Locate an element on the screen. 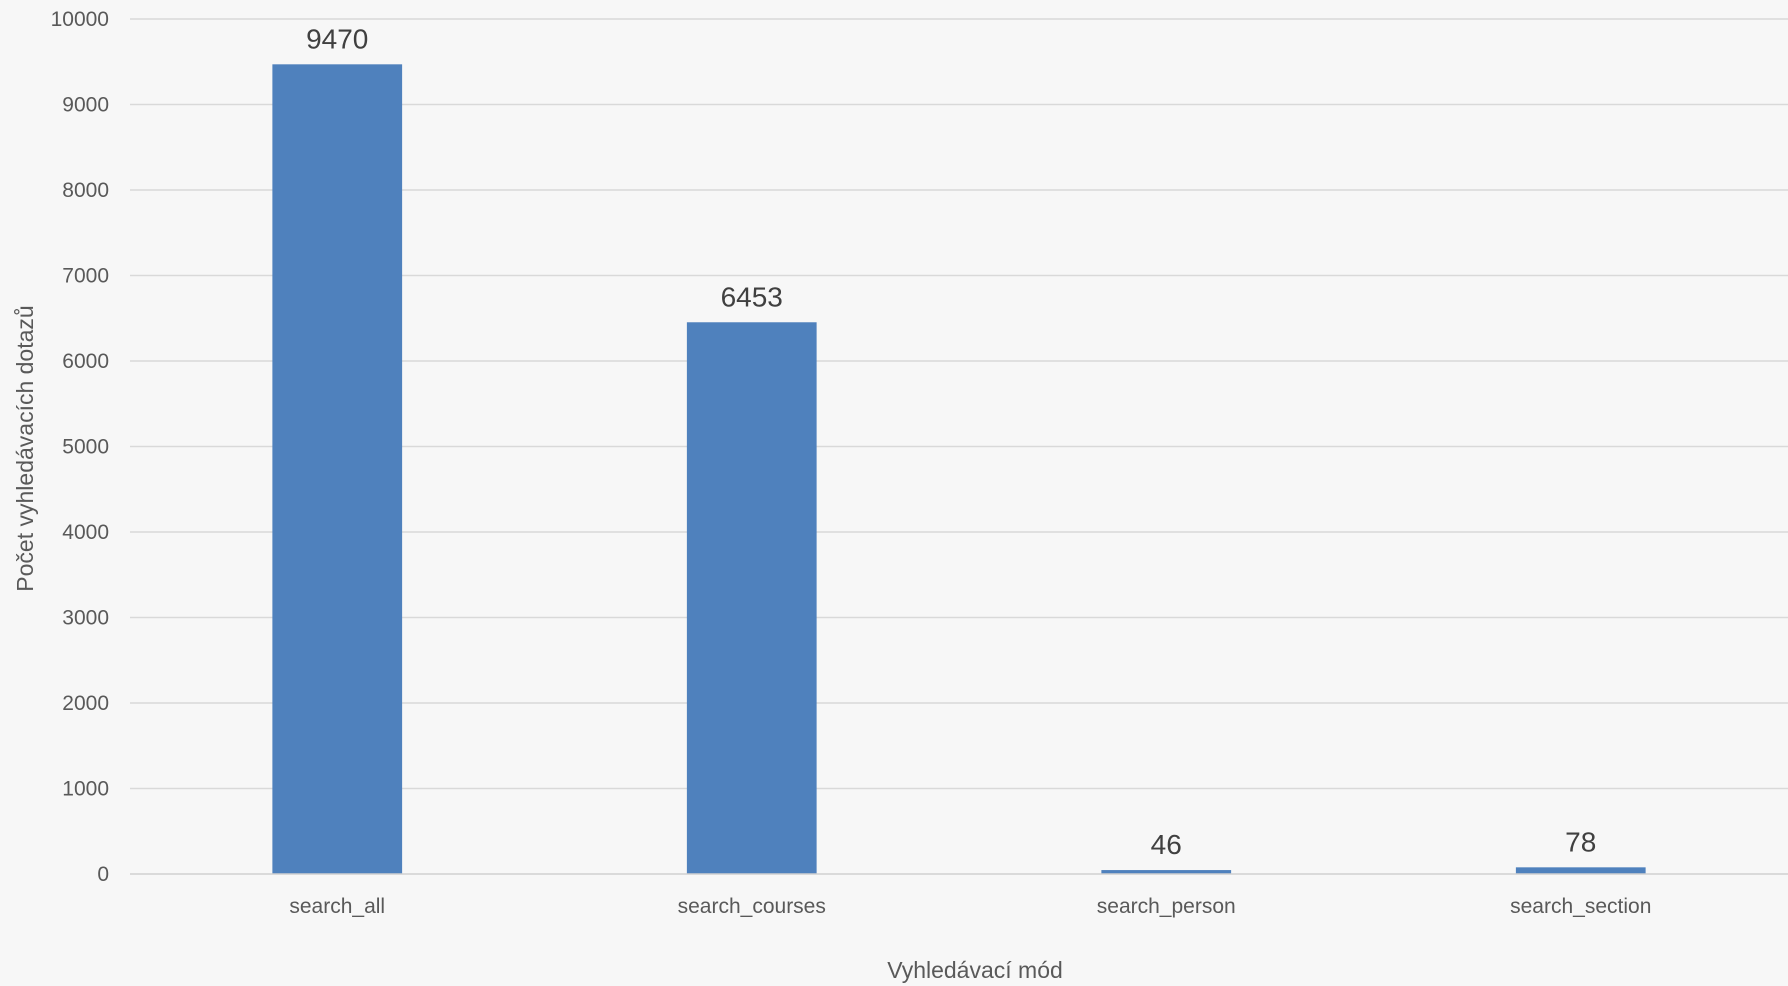 Image resolution: width=1788 pixels, height=986 pixels. bar-search-all is located at coordinates (337, 469).